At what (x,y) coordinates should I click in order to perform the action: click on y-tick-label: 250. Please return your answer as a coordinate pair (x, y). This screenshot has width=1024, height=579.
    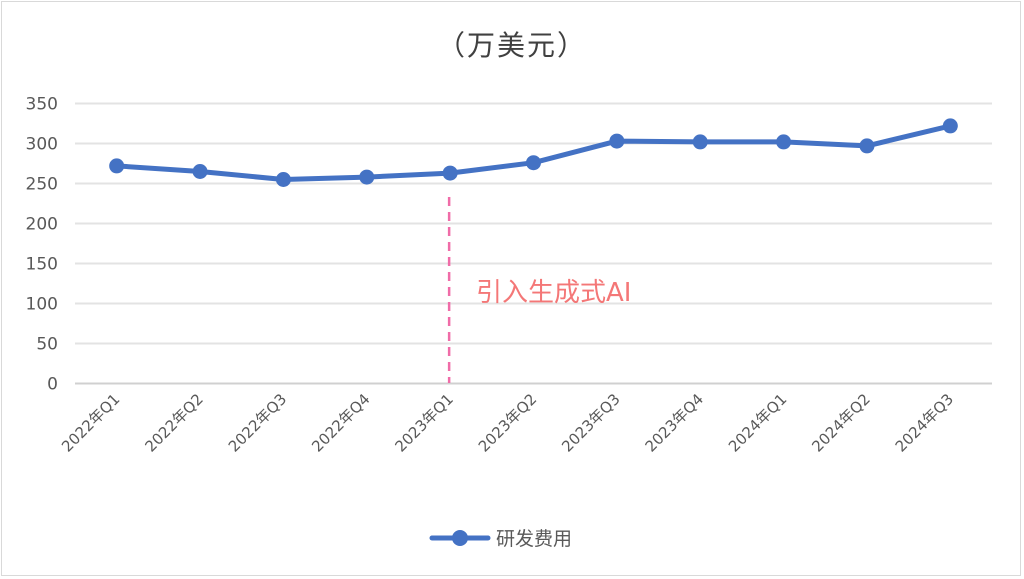
    Looking at the image, I should click on (42, 185).